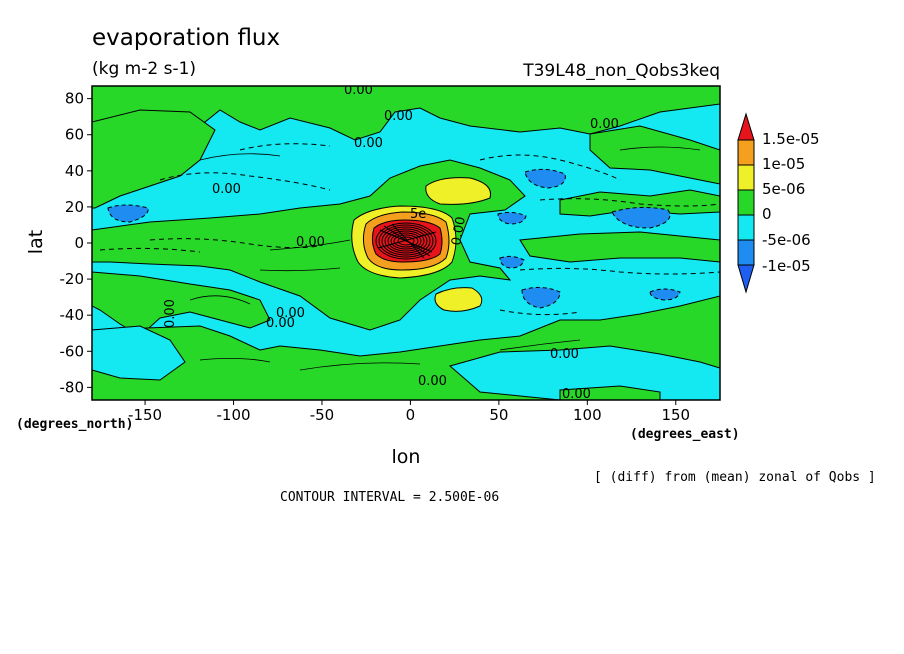 This screenshot has width=904, height=654. I want to click on sw-green-region, so click(181, 304).